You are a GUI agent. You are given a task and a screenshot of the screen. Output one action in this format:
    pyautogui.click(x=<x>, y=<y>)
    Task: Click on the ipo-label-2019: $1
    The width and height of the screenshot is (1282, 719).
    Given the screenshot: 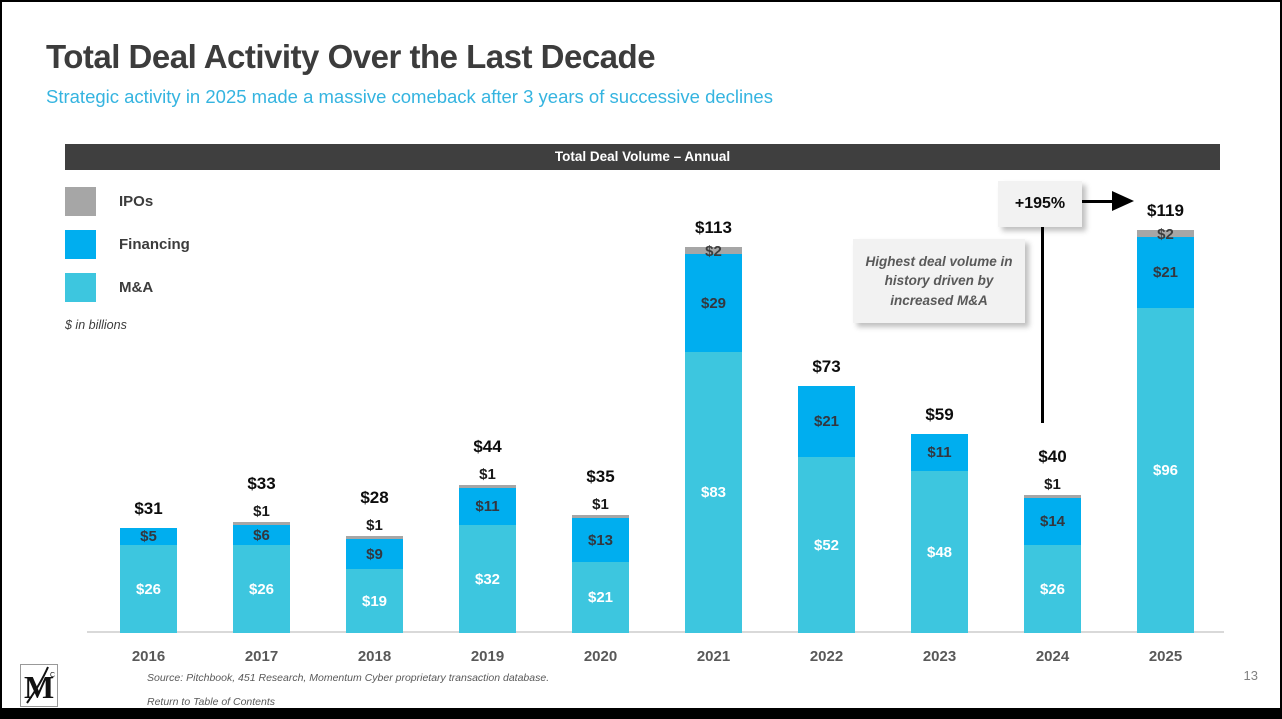 What is the action you would take?
    pyautogui.click(x=487, y=474)
    